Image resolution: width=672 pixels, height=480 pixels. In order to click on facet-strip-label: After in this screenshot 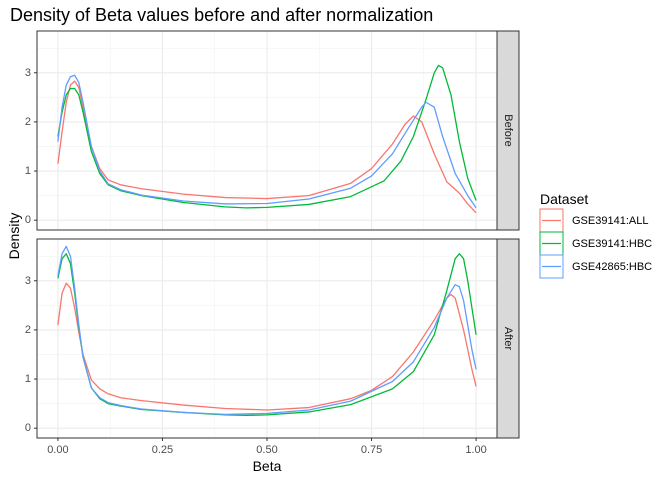, I will do `click(508, 339)`.